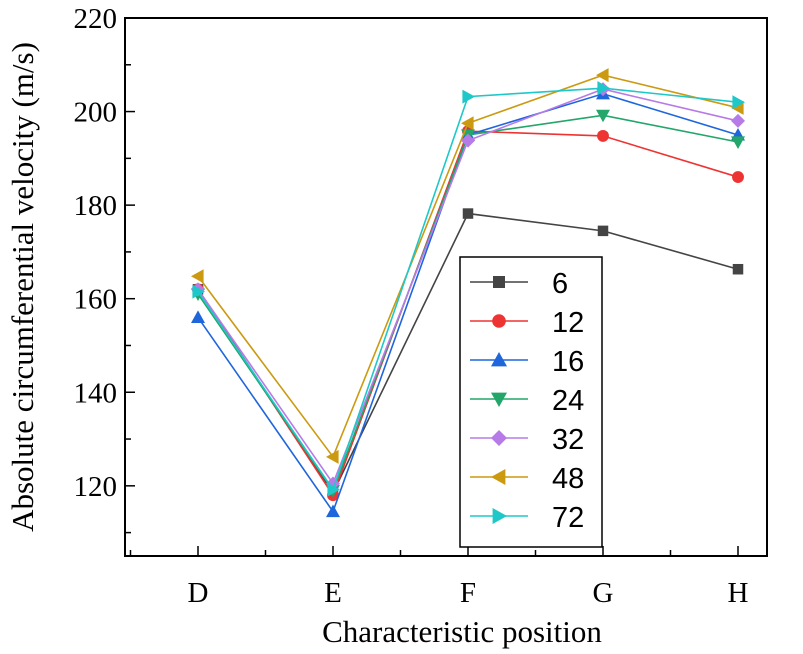 Image resolution: width=803 pixels, height=654 pixels. I want to click on legend: 6 12 16 24 32 48 72, so click(531, 402).